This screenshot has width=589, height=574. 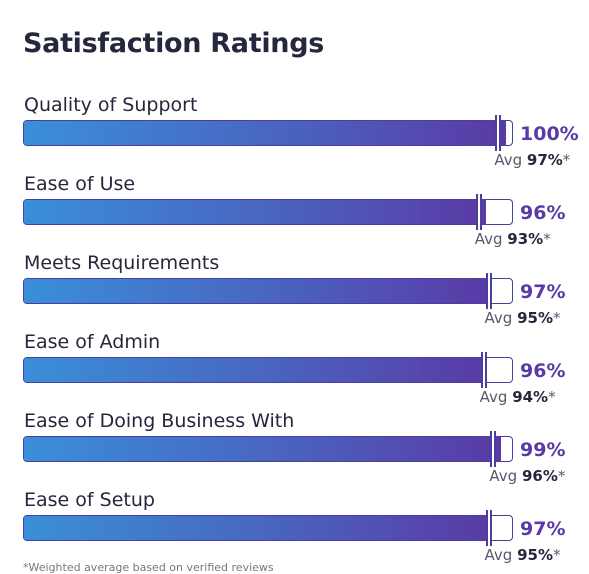 I want to click on avg-label: Avg 94%*, so click(x=518, y=397).